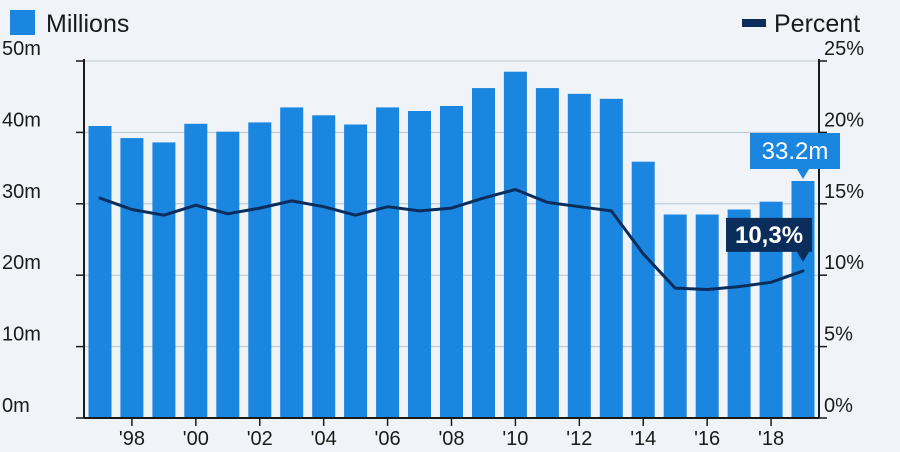  I want to click on x-tick-label: '04, so click(324, 439).